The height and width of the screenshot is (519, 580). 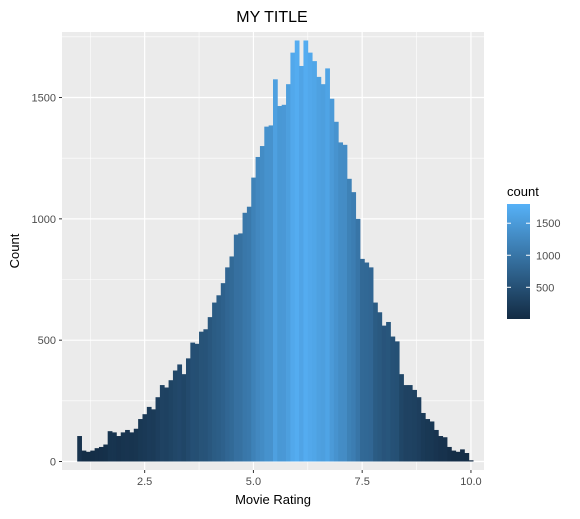 What do you see at coordinates (533, 251) in the screenshot?
I see `color-legend: count 500 1000 1500` at bounding box center [533, 251].